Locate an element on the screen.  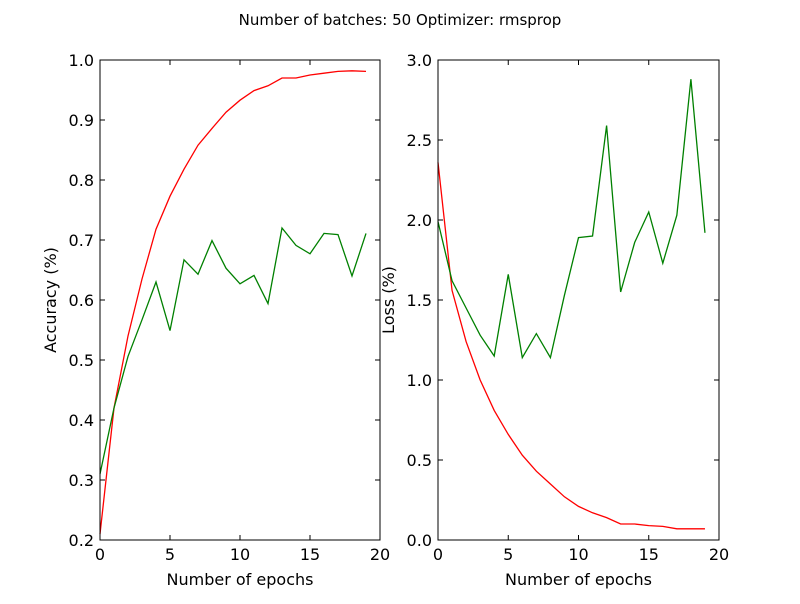
y-tick-label: 2.0 is located at coordinates (419, 220).